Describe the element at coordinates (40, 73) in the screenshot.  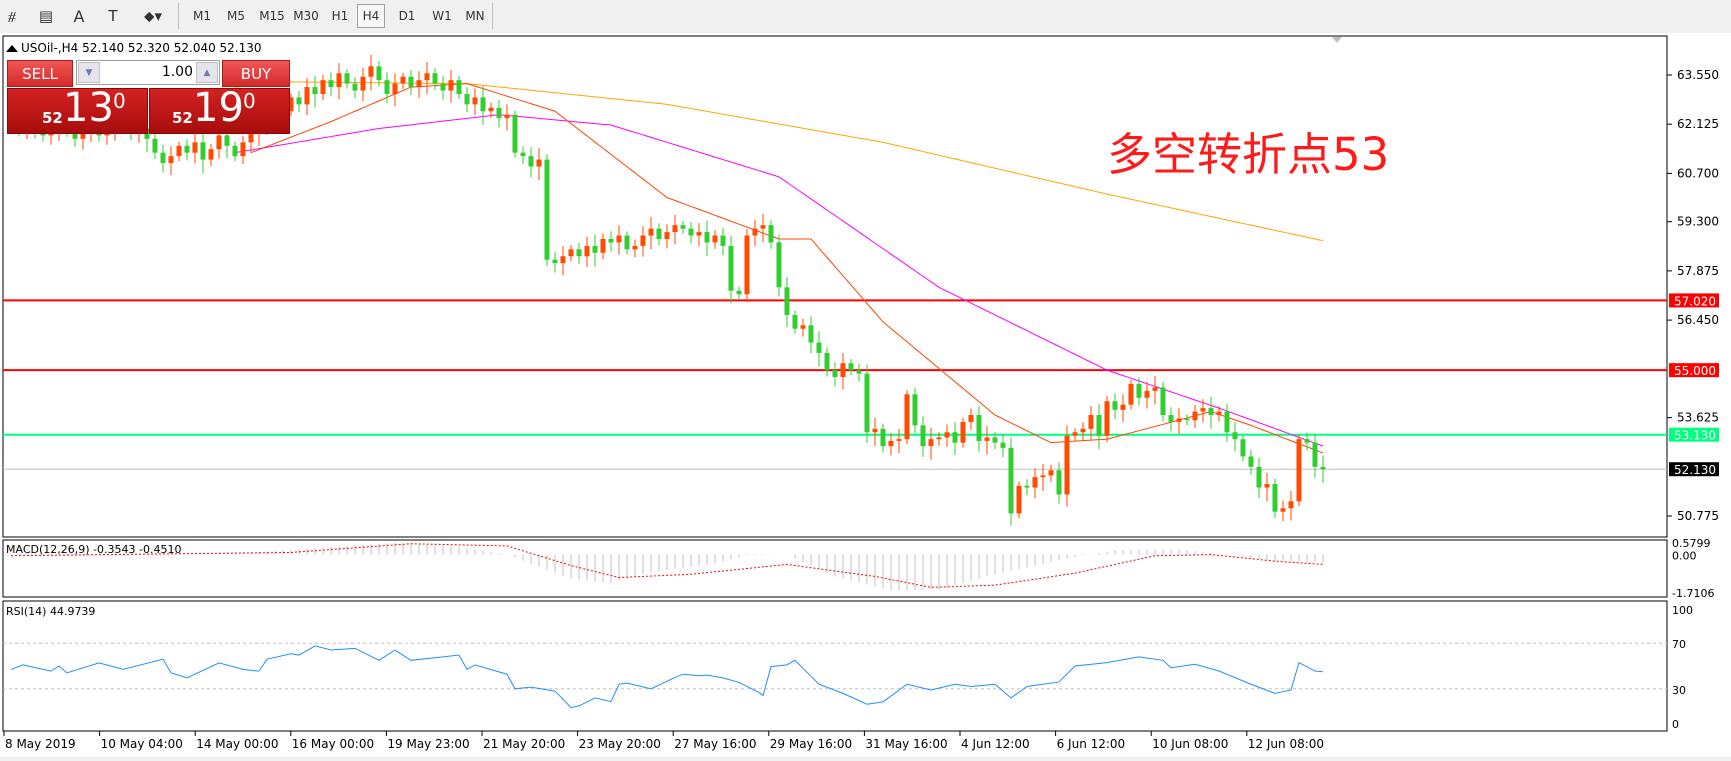
I see `sell-button: SELL` at that location.